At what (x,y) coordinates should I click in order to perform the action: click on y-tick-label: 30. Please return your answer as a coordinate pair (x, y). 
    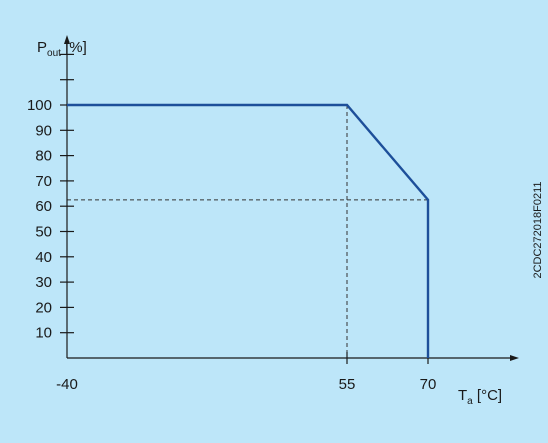
    Looking at the image, I should click on (43, 282).